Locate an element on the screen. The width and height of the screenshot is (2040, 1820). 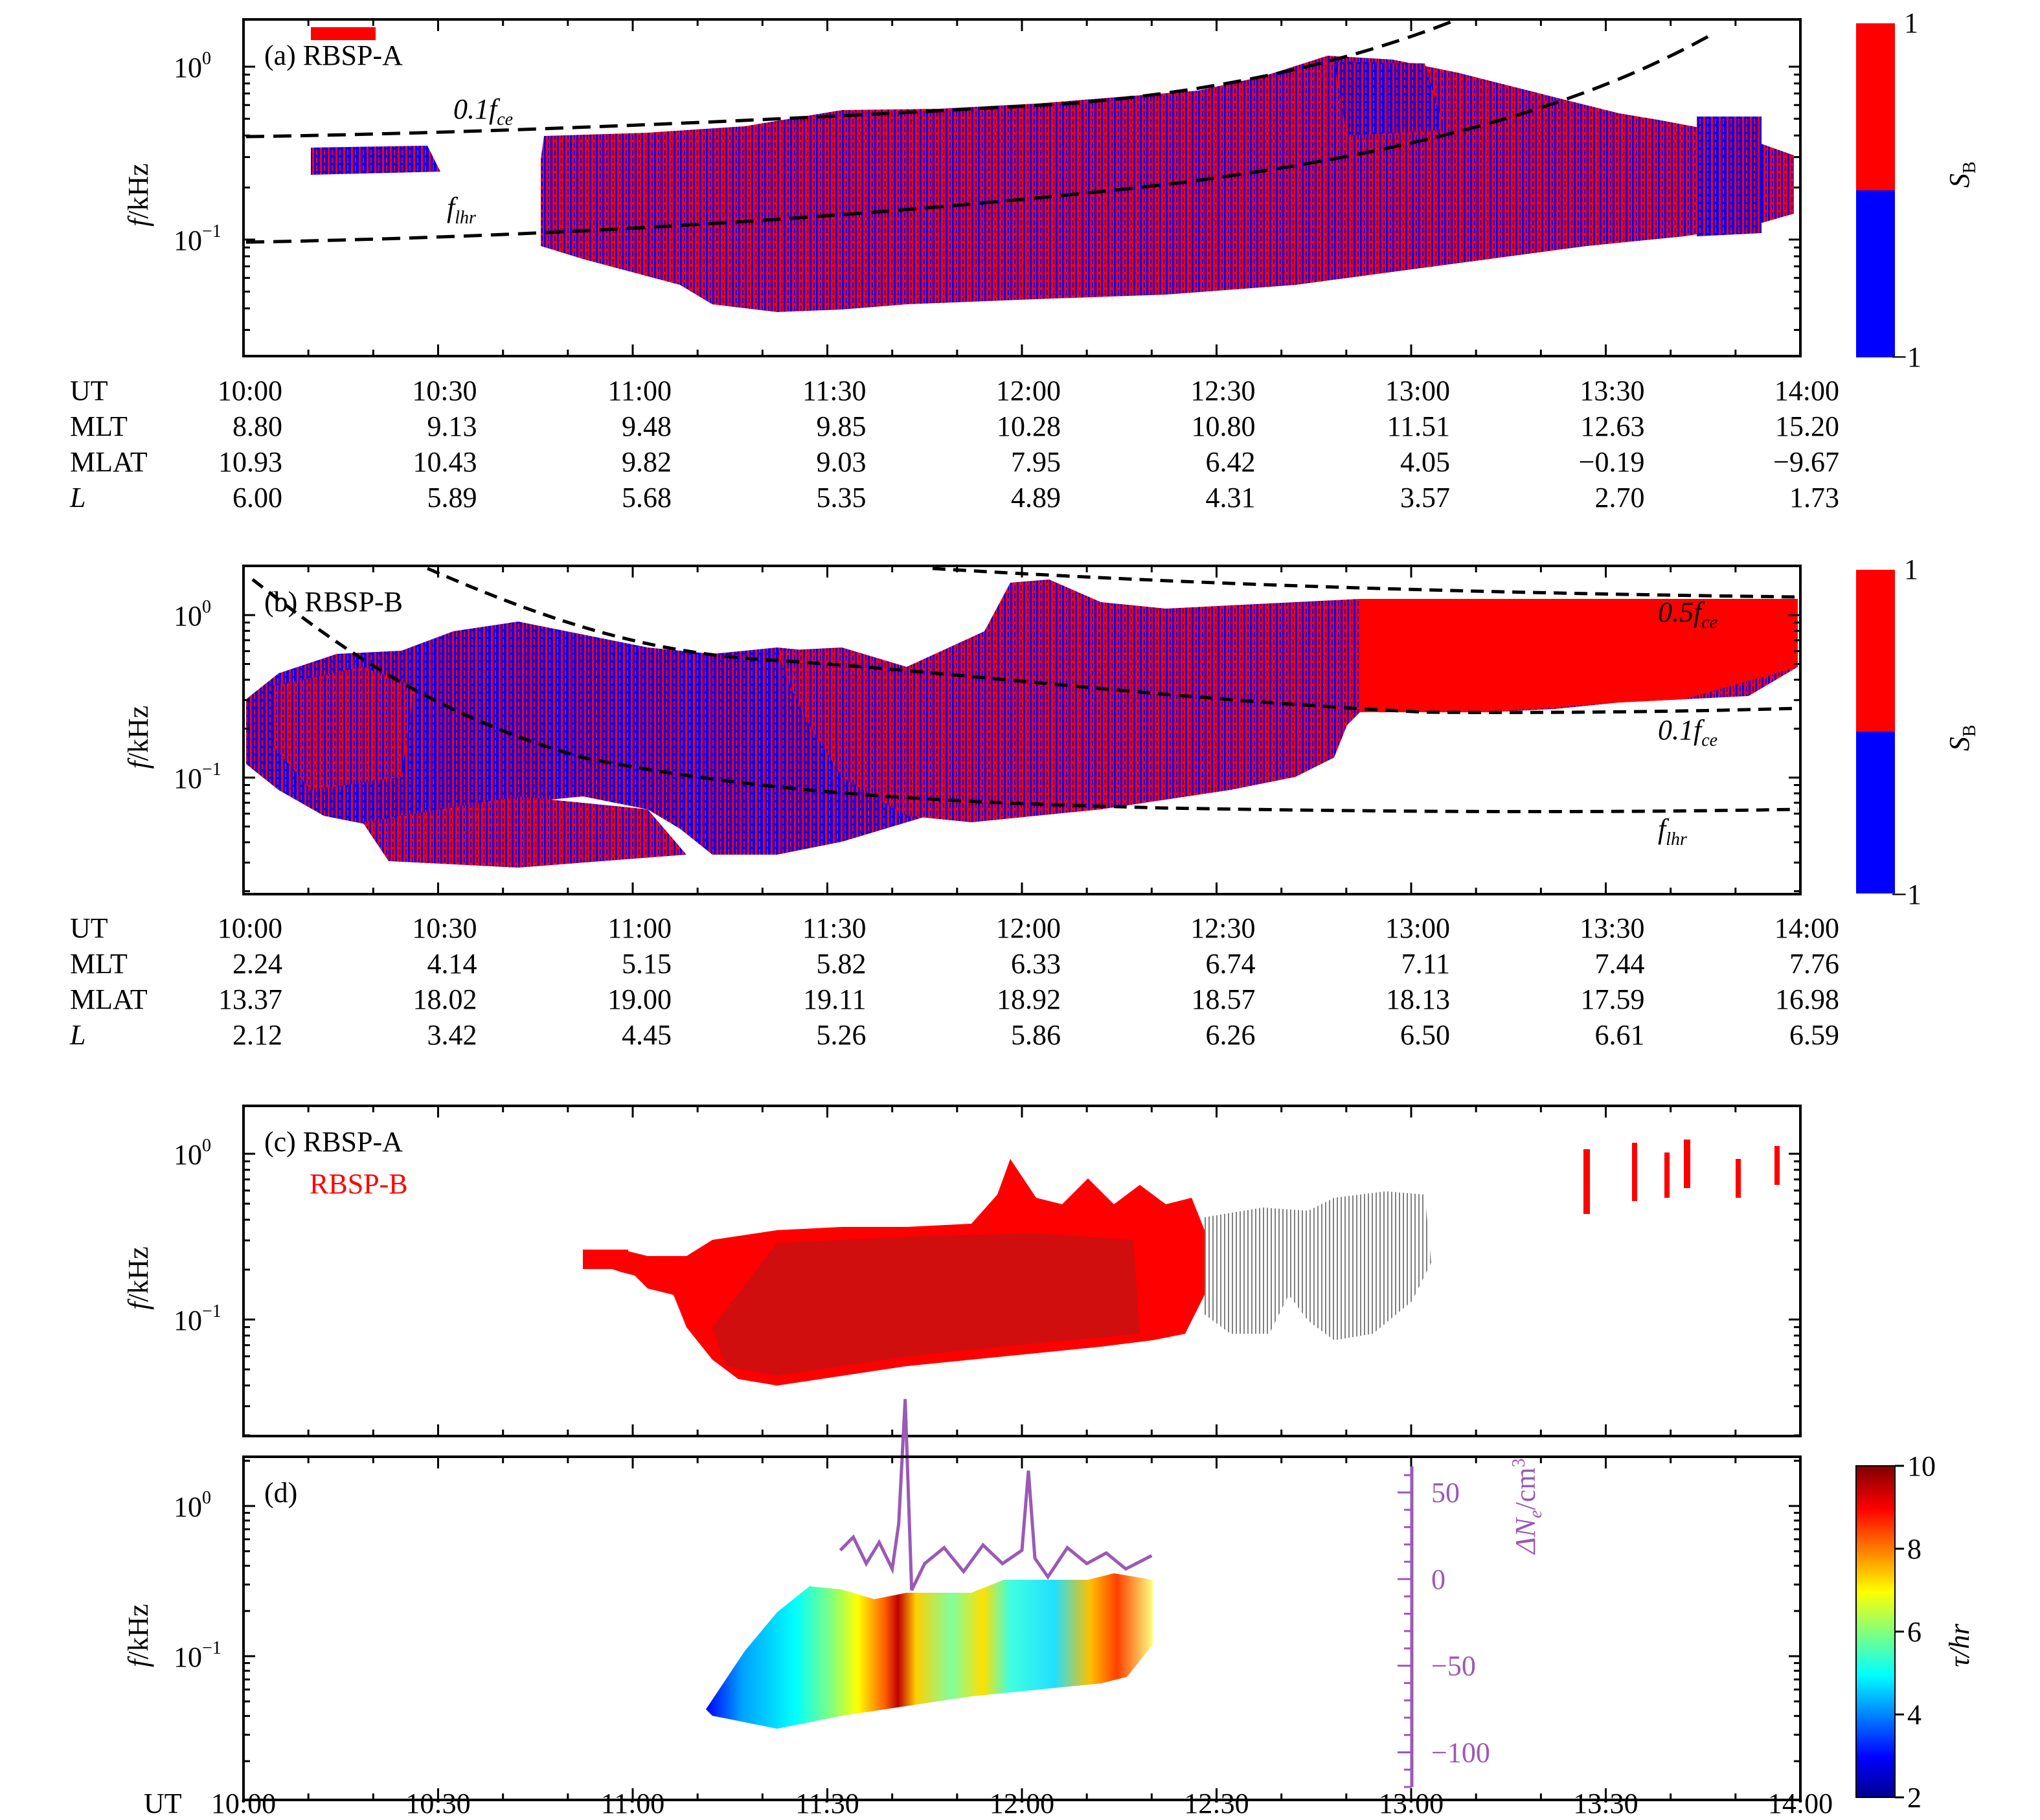
panel-b-emission-low is located at coordinates (524, 832).